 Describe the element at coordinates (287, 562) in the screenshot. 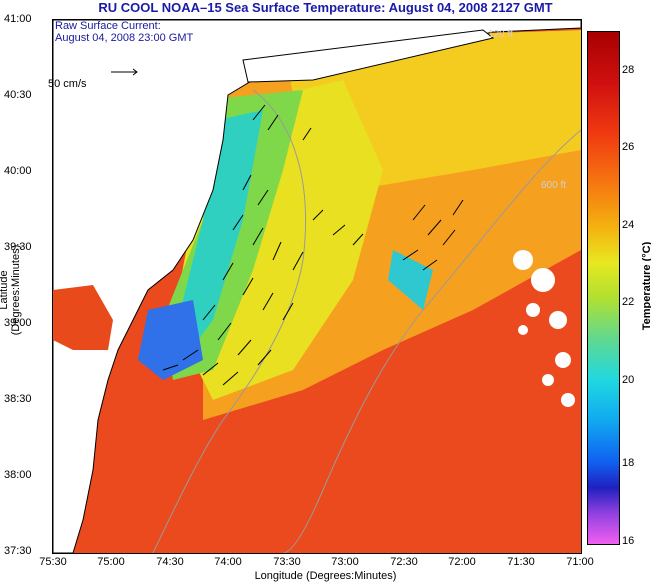

I see `xtick-label: 73:30` at that location.